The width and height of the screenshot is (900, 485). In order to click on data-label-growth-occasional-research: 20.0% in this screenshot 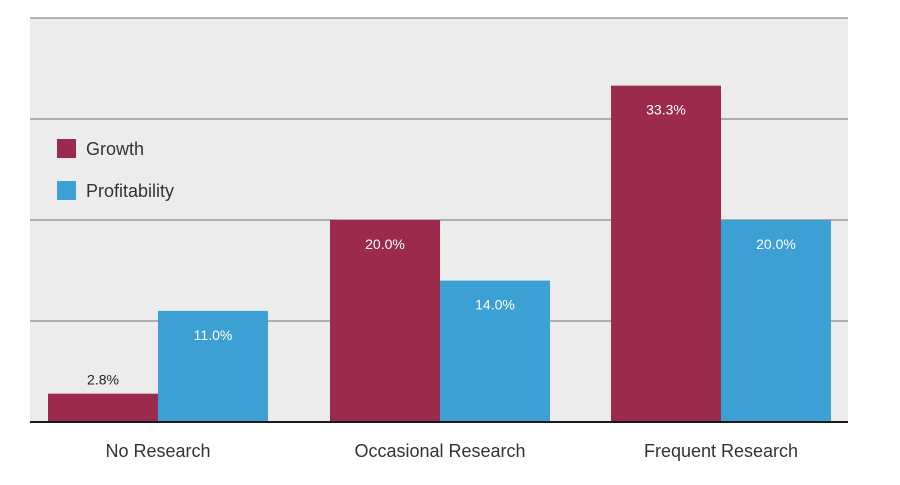, I will do `click(385, 244)`.